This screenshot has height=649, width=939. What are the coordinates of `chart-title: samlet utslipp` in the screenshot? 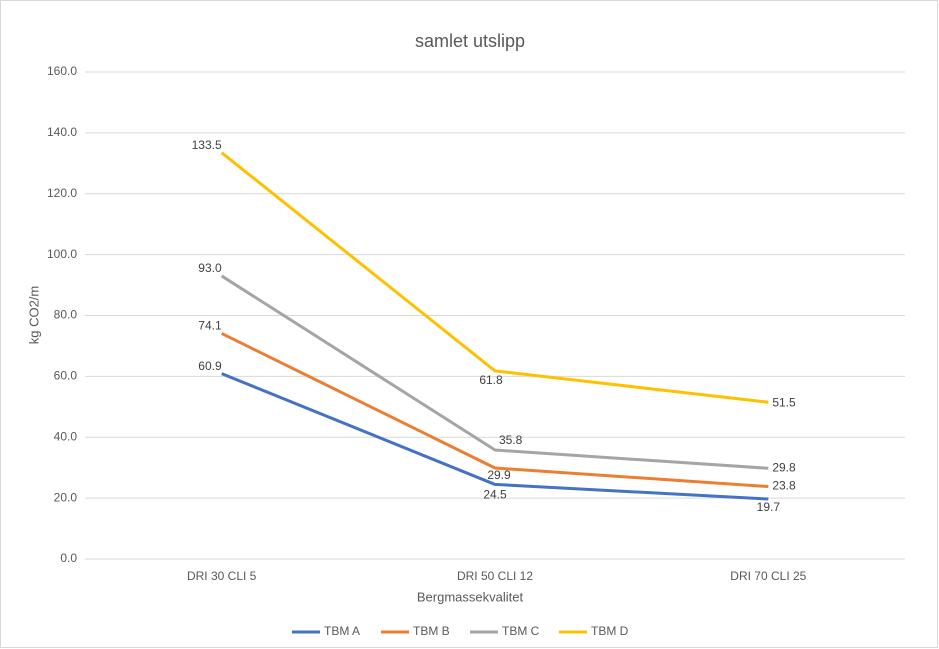 It's located at (470, 41).